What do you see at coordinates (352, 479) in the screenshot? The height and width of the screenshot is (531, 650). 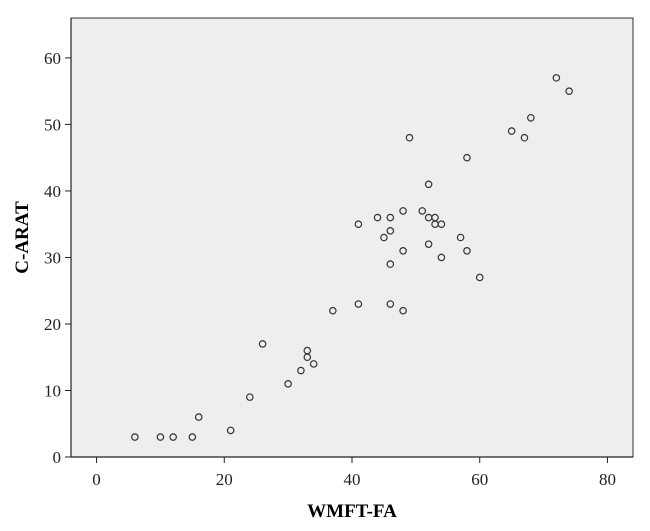 I see `x-tick-label: 40` at bounding box center [352, 479].